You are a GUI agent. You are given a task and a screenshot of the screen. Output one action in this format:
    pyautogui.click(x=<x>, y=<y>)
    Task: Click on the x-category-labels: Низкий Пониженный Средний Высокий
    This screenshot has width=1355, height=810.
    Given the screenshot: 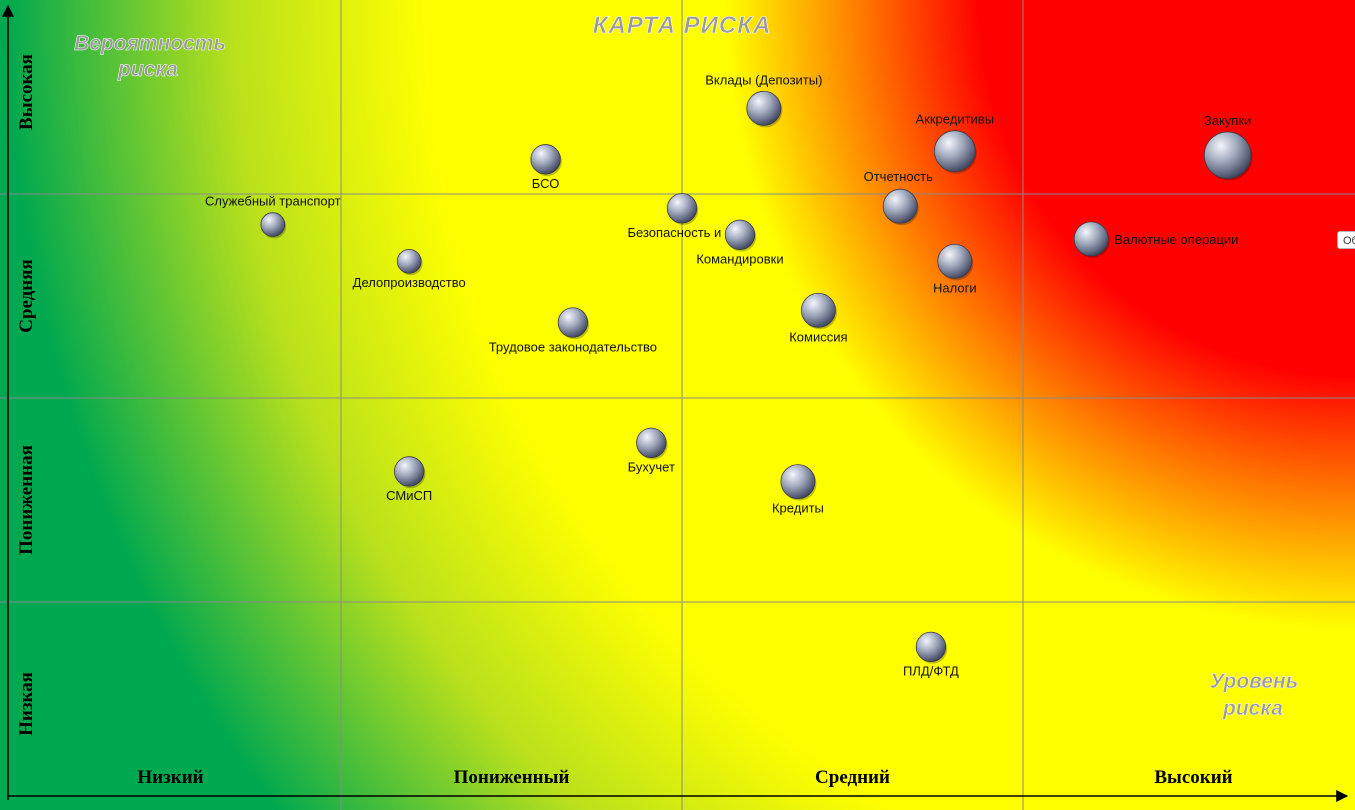 What is the action you would take?
    pyautogui.click(x=684, y=777)
    